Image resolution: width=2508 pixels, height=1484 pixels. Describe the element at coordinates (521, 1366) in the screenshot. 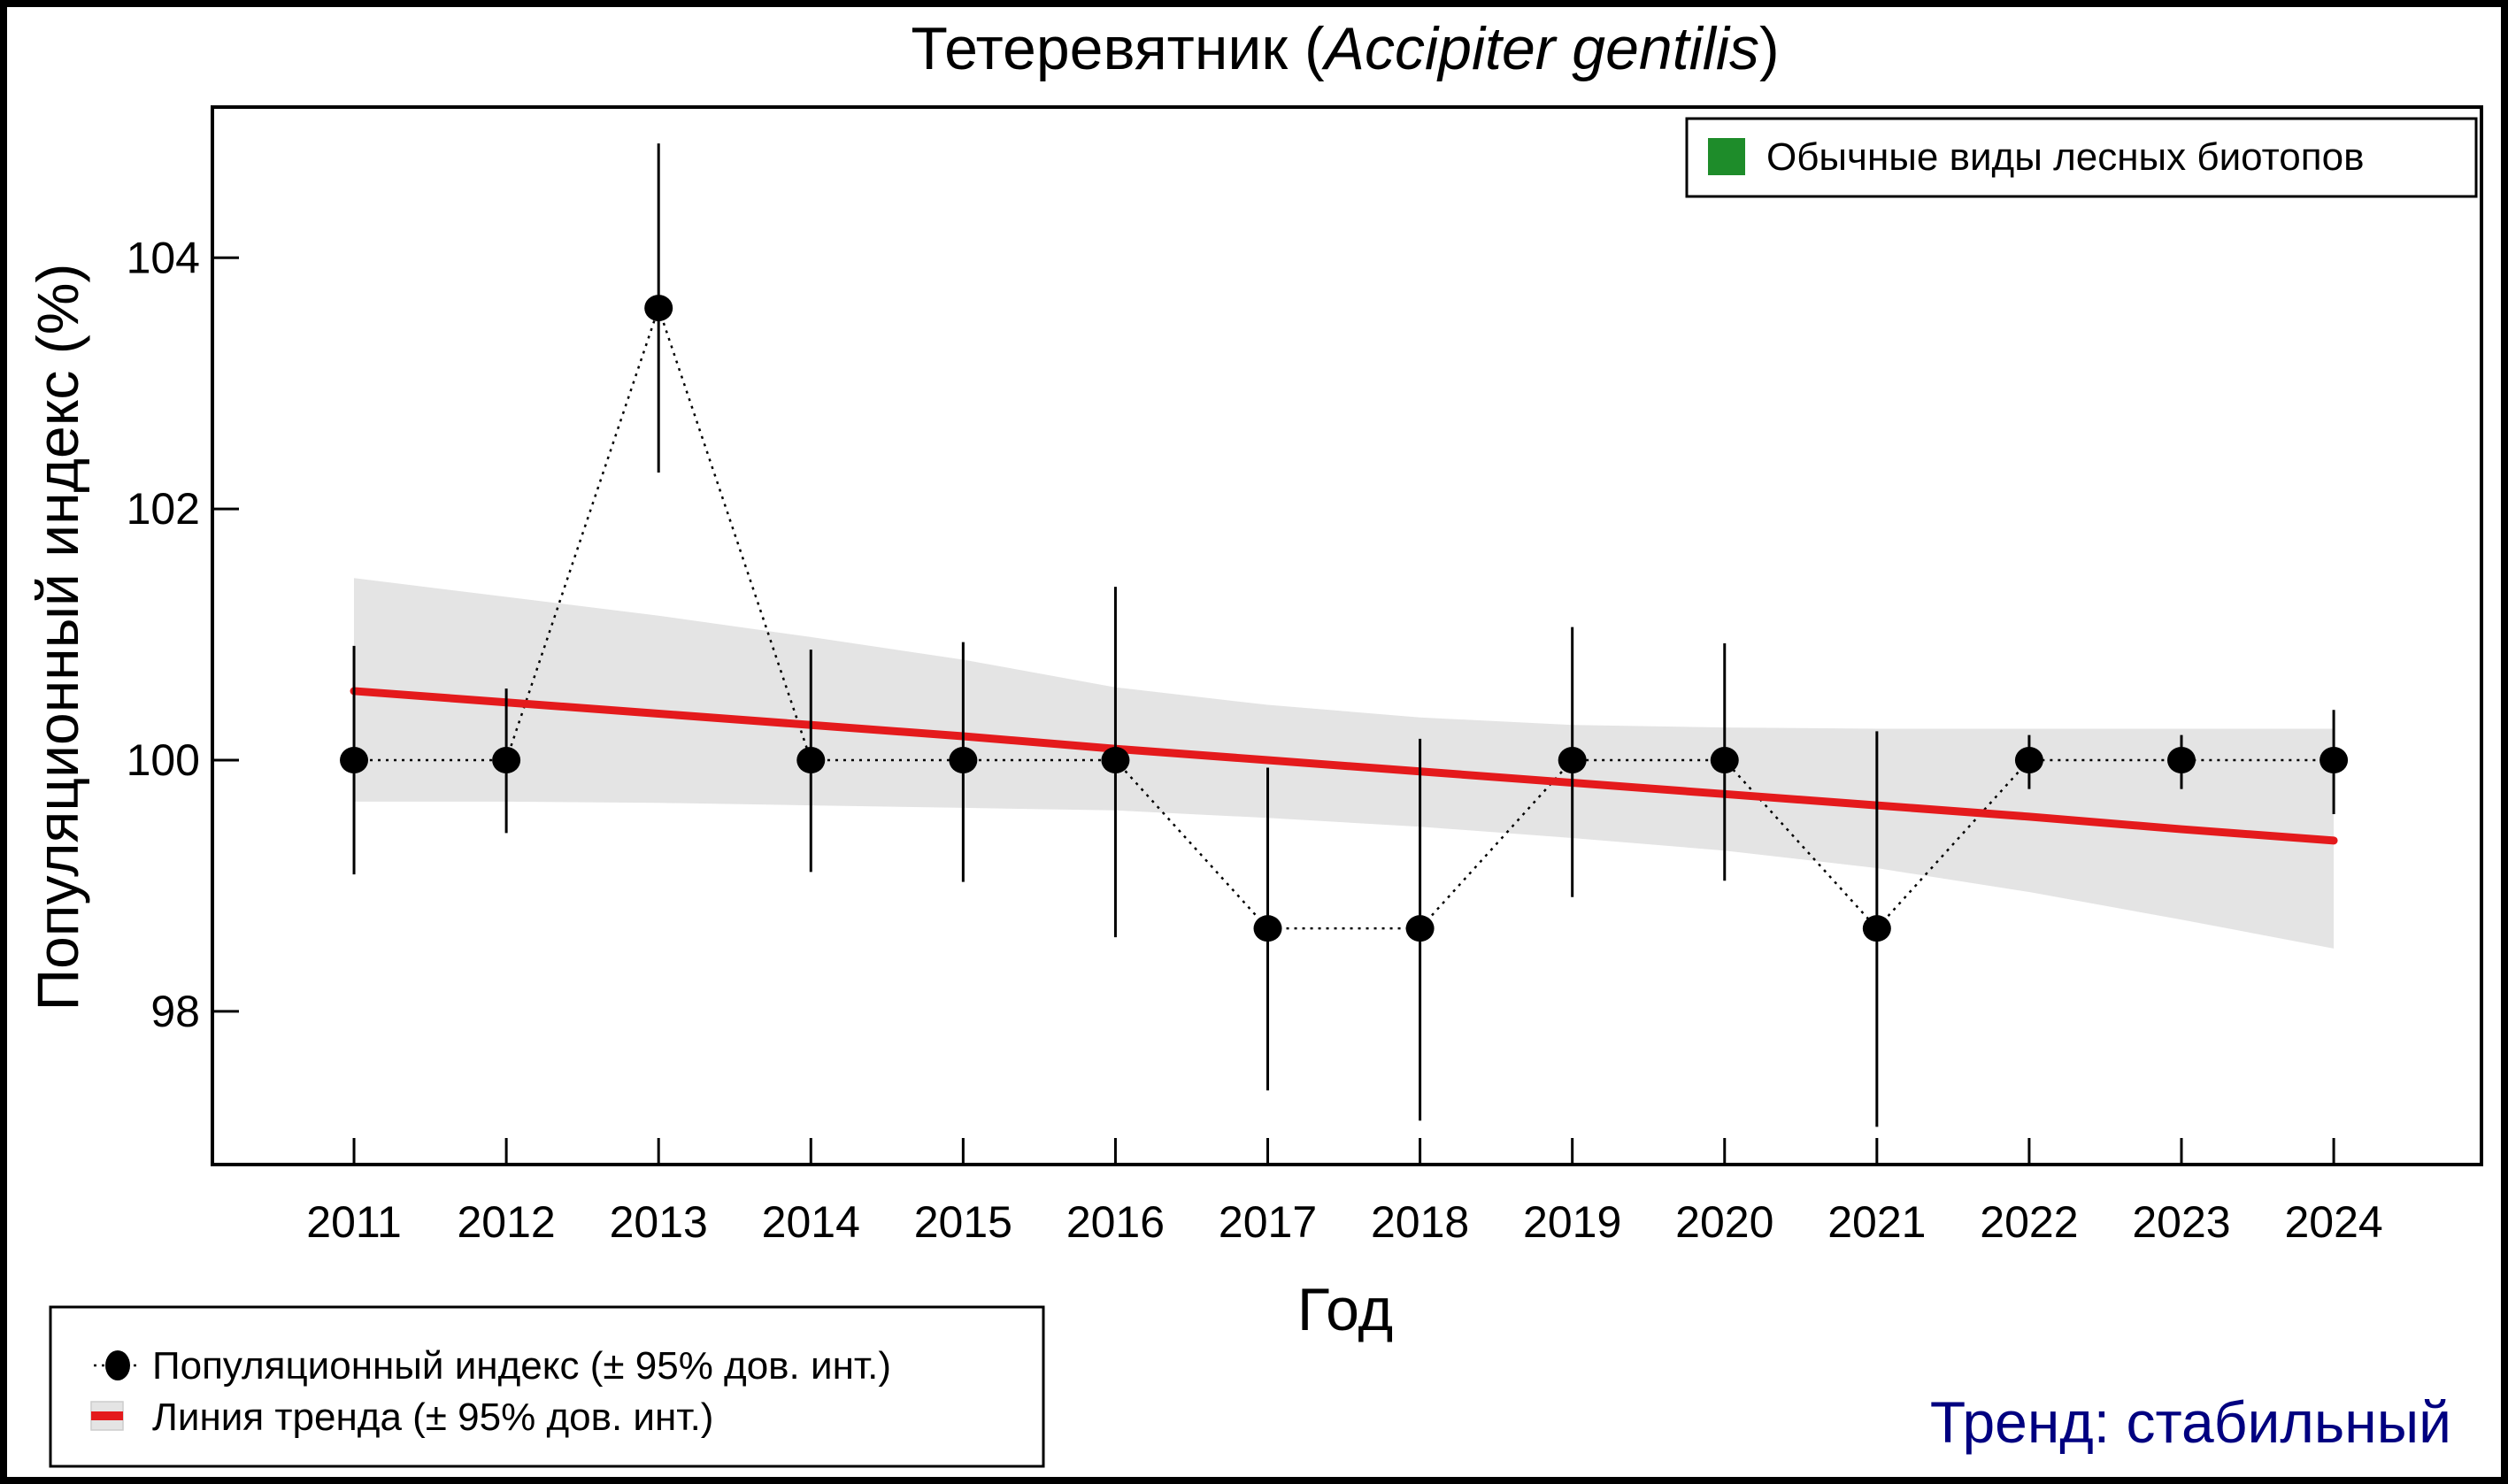

I see `legend-item-index-label: Популяционный индекс (± 95% дов. инт.)` at that location.